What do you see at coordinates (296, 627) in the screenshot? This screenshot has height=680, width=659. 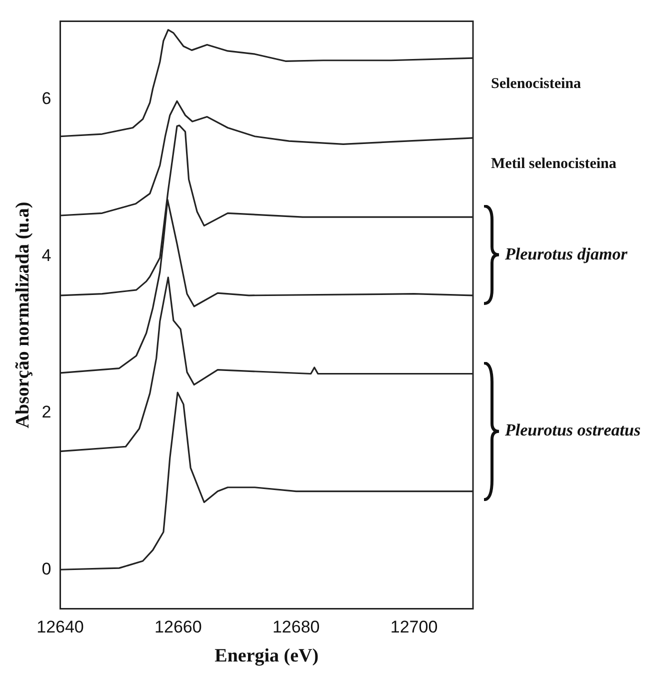 I see `x-tick-label: 12680` at bounding box center [296, 627].